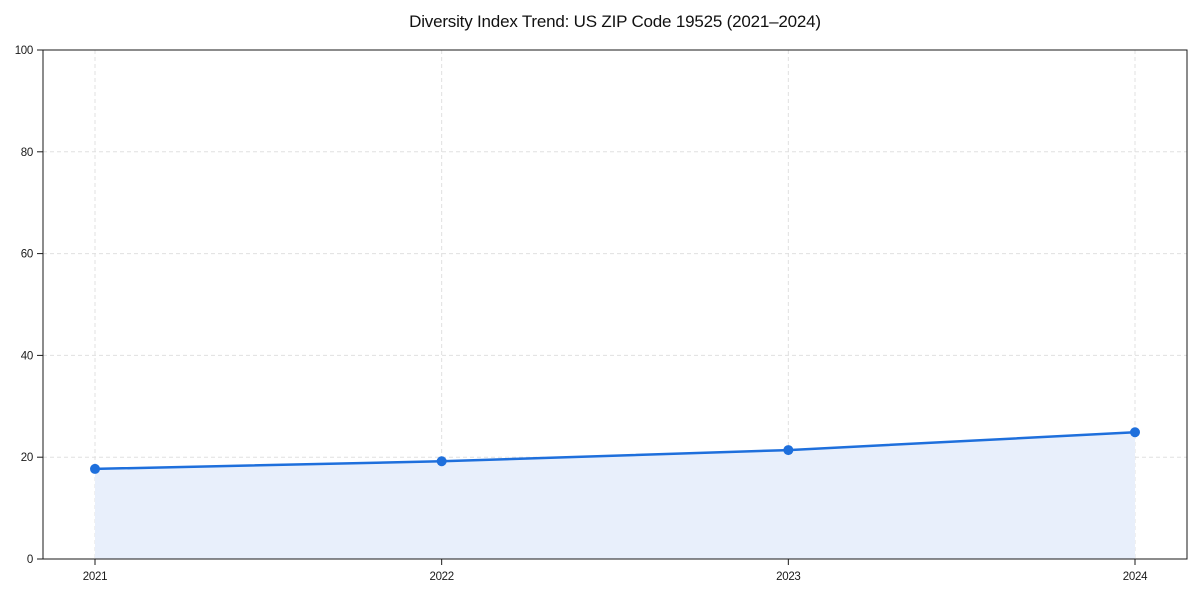 The width and height of the screenshot is (1200, 600). I want to click on data-point-2022, so click(441, 461).